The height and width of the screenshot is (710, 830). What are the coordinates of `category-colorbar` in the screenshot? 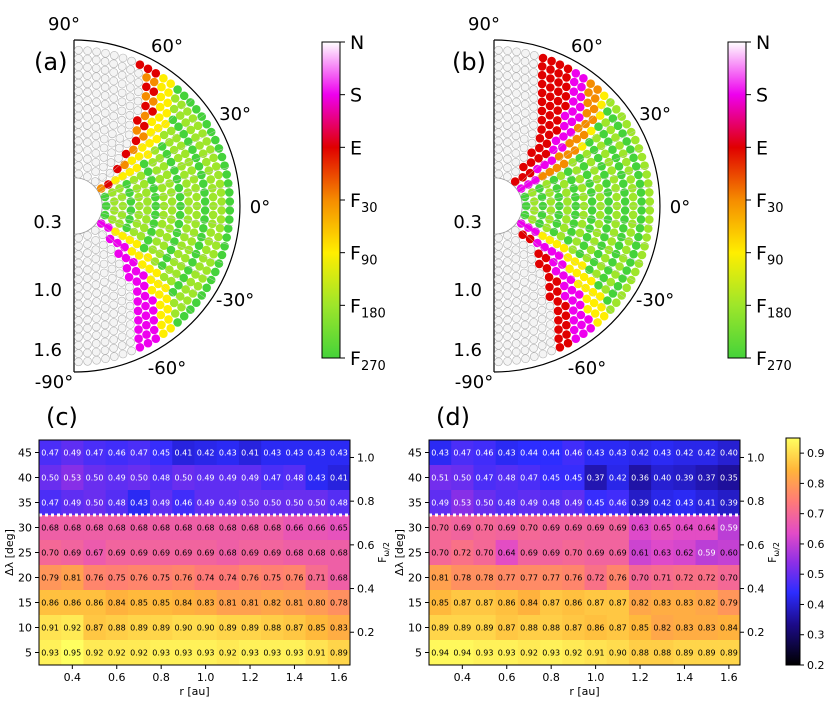 It's located at (331, 200).